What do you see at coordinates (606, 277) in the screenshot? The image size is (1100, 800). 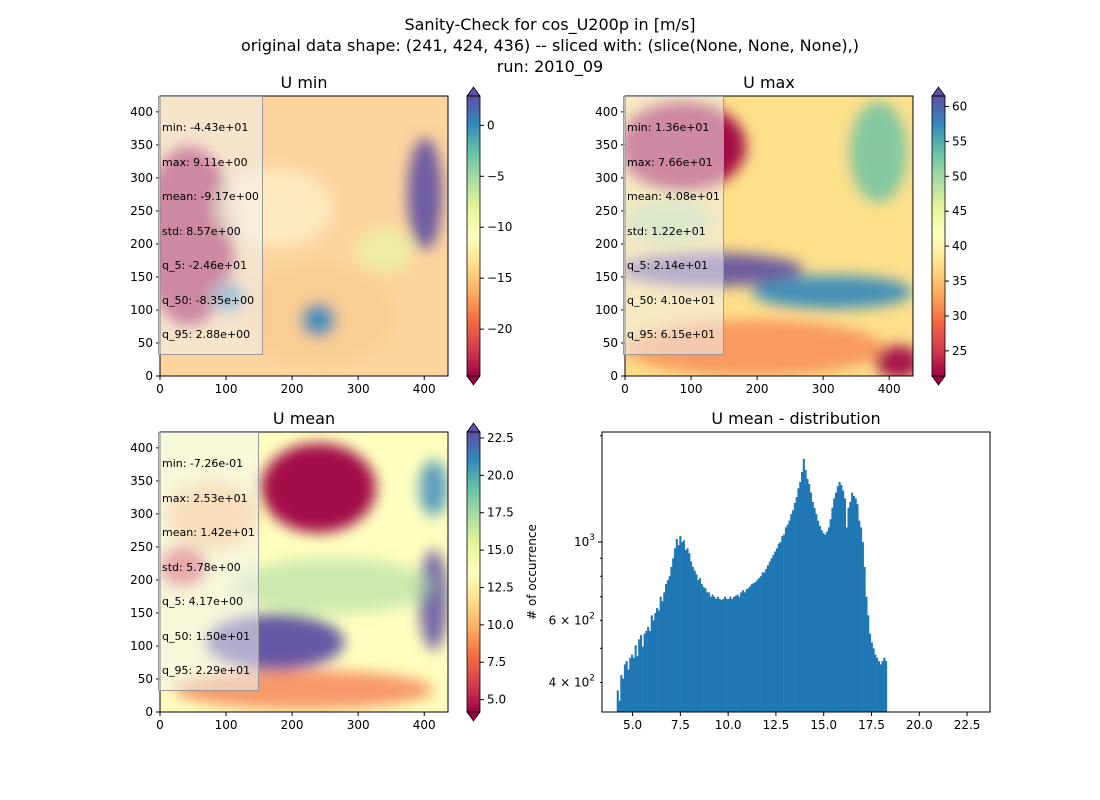 I see `y-tick-label: 150` at bounding box center [606, 277].